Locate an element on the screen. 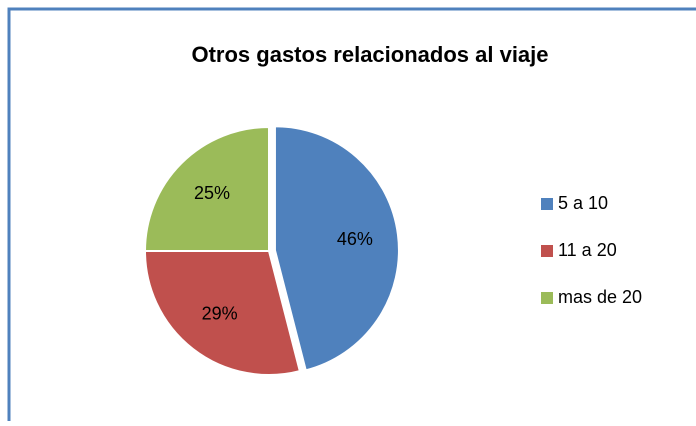 This screenshot has height=426, width=696. legend-label: 11 a 20 is located at coordinates (587, 250).